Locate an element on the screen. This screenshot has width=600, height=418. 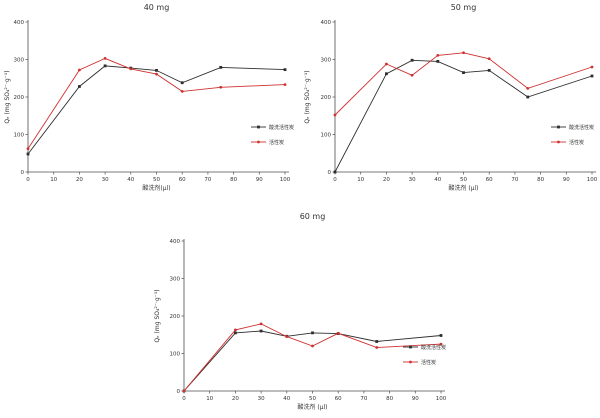
legend-label: 酸洗活性炭 is located at coordinates (581, 127).